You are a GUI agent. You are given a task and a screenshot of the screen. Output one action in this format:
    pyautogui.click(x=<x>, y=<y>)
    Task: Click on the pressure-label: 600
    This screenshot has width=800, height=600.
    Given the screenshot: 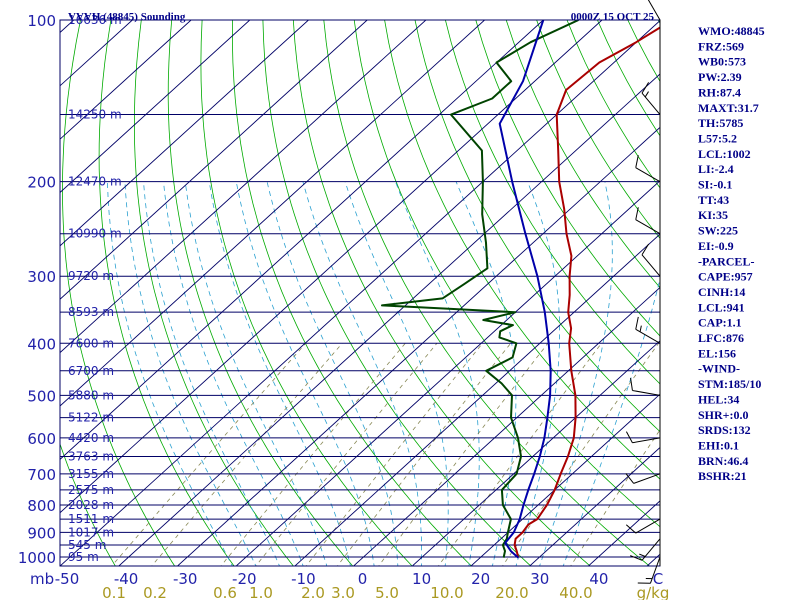 What is the action you would take?
    pyautogui.click(x=41, y=439)
    